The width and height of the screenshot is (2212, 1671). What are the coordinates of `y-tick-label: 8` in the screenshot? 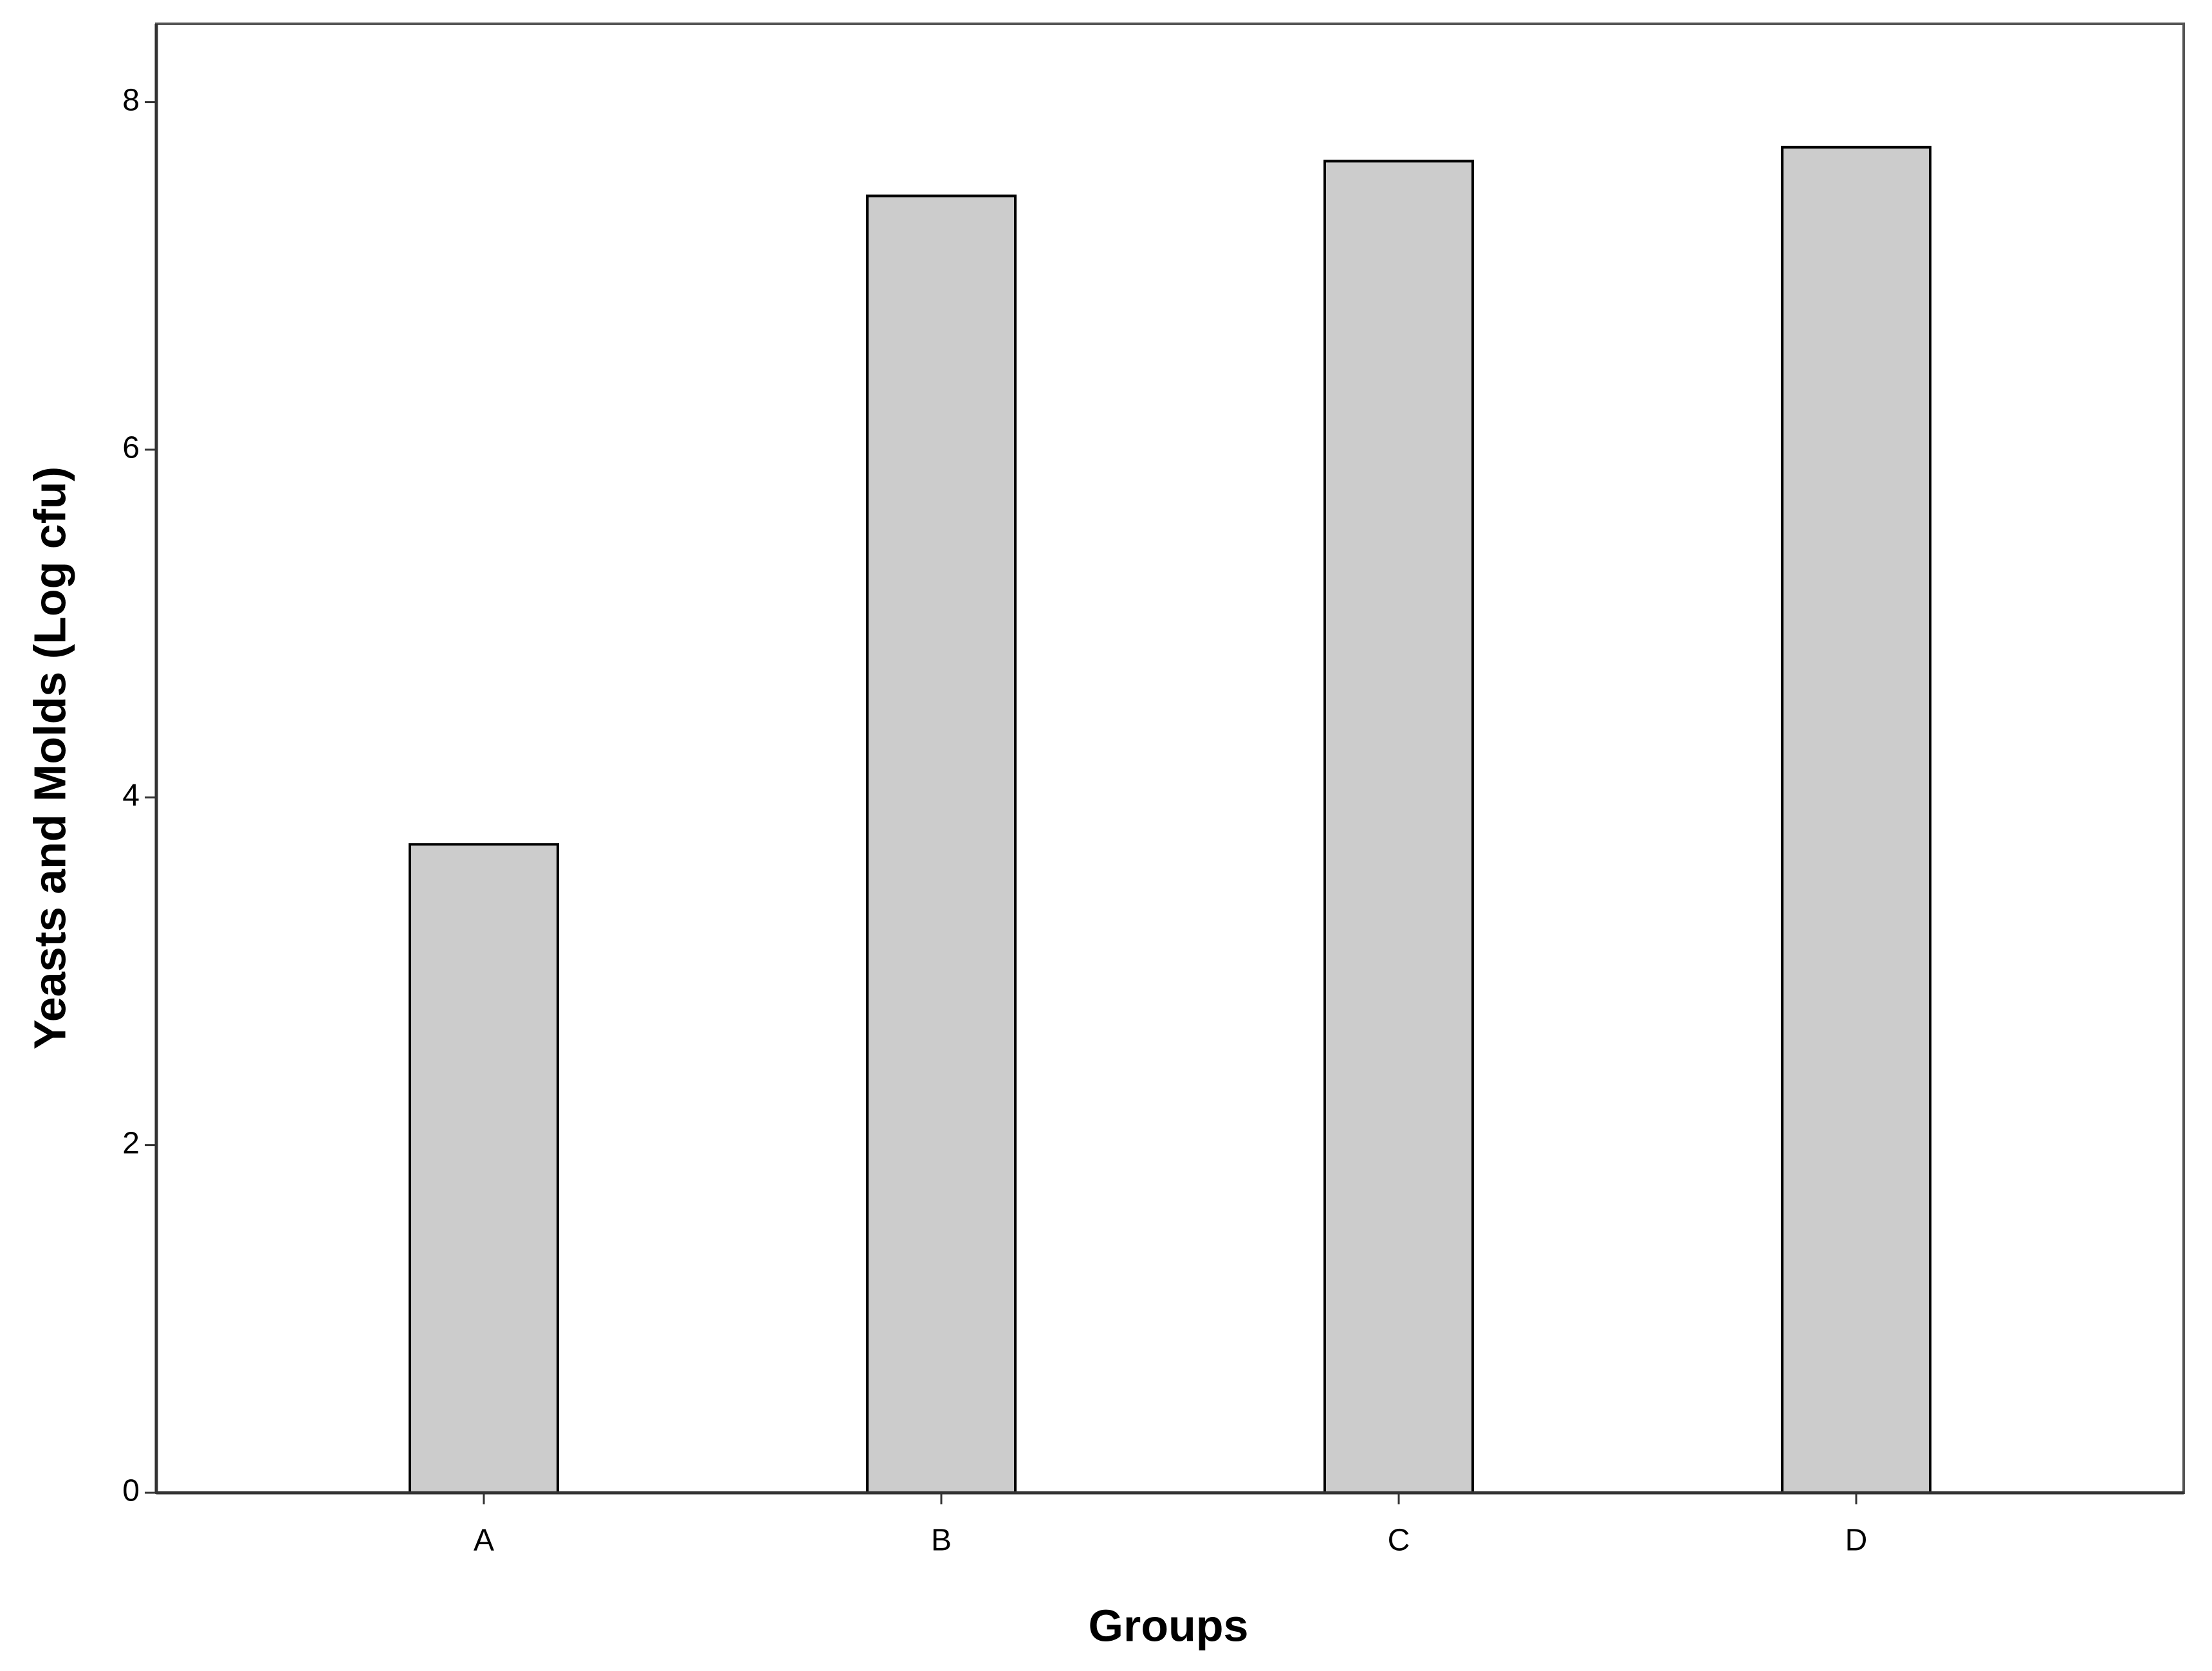 It's located at (131, 100).